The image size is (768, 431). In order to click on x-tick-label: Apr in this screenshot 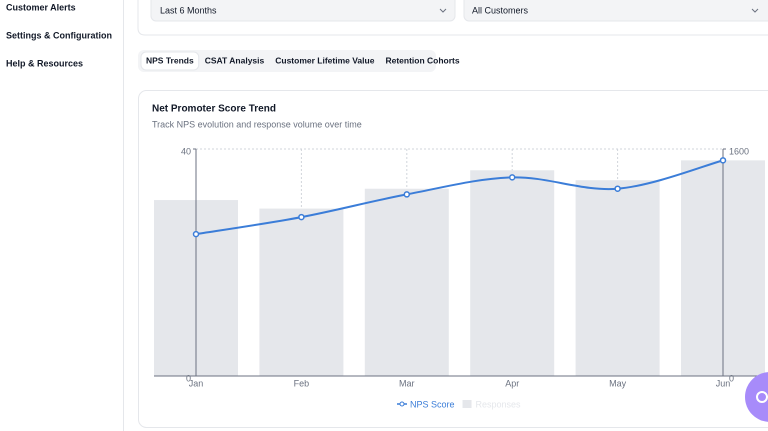, I will do `click(512, 383)`.